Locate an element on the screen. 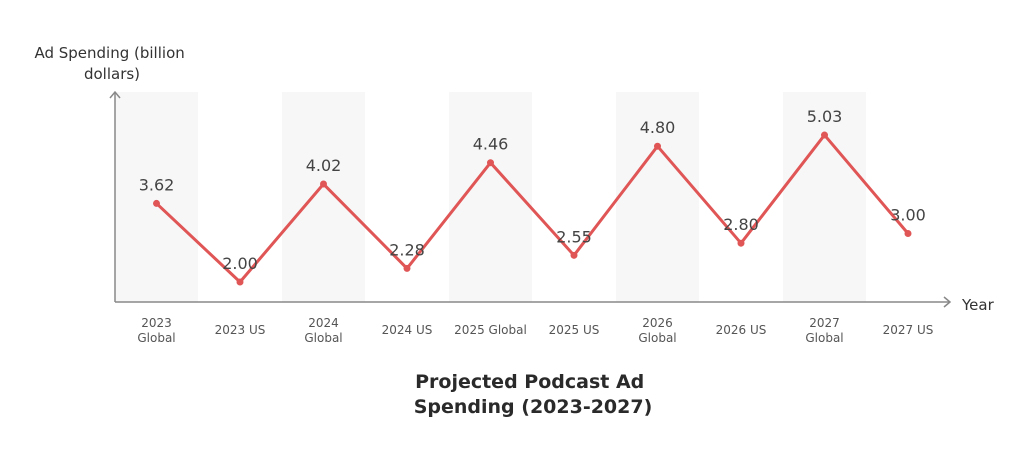 The height and width of the screenshot is (461, 1024). y-axis-arrow is located at coordinates (115, 94).